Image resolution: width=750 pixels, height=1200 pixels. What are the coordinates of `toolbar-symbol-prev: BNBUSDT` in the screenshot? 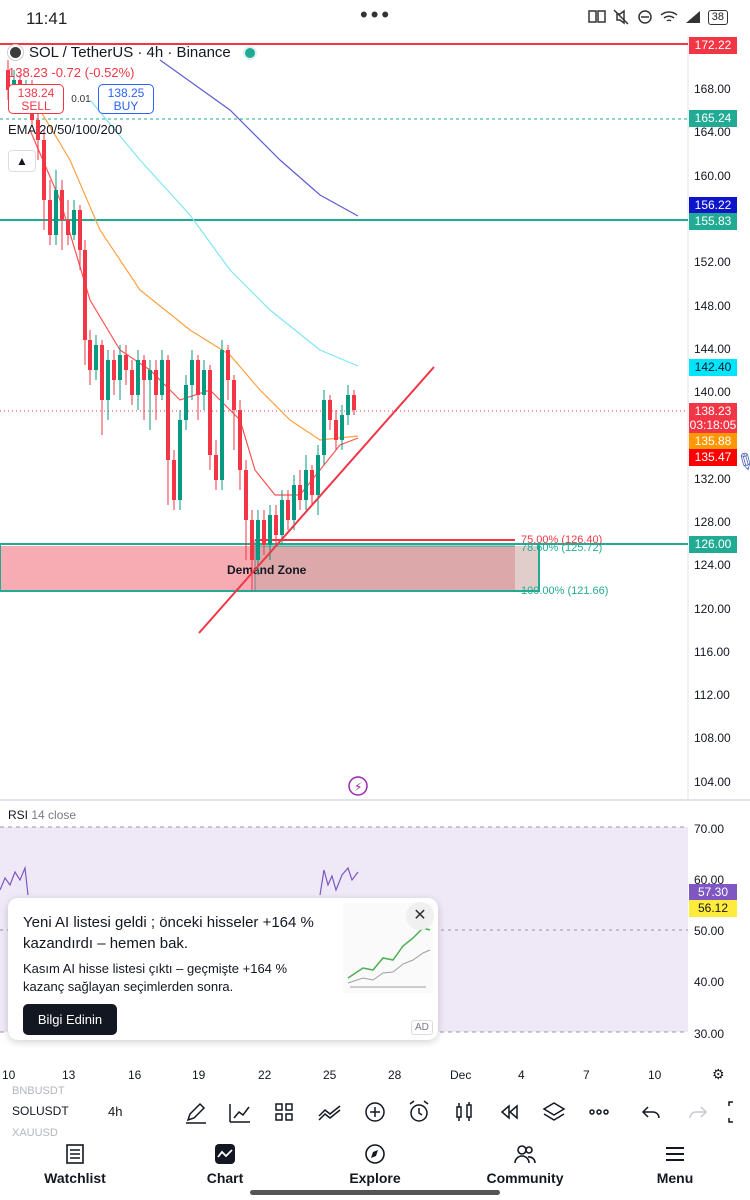 It's located at (38, 1091).